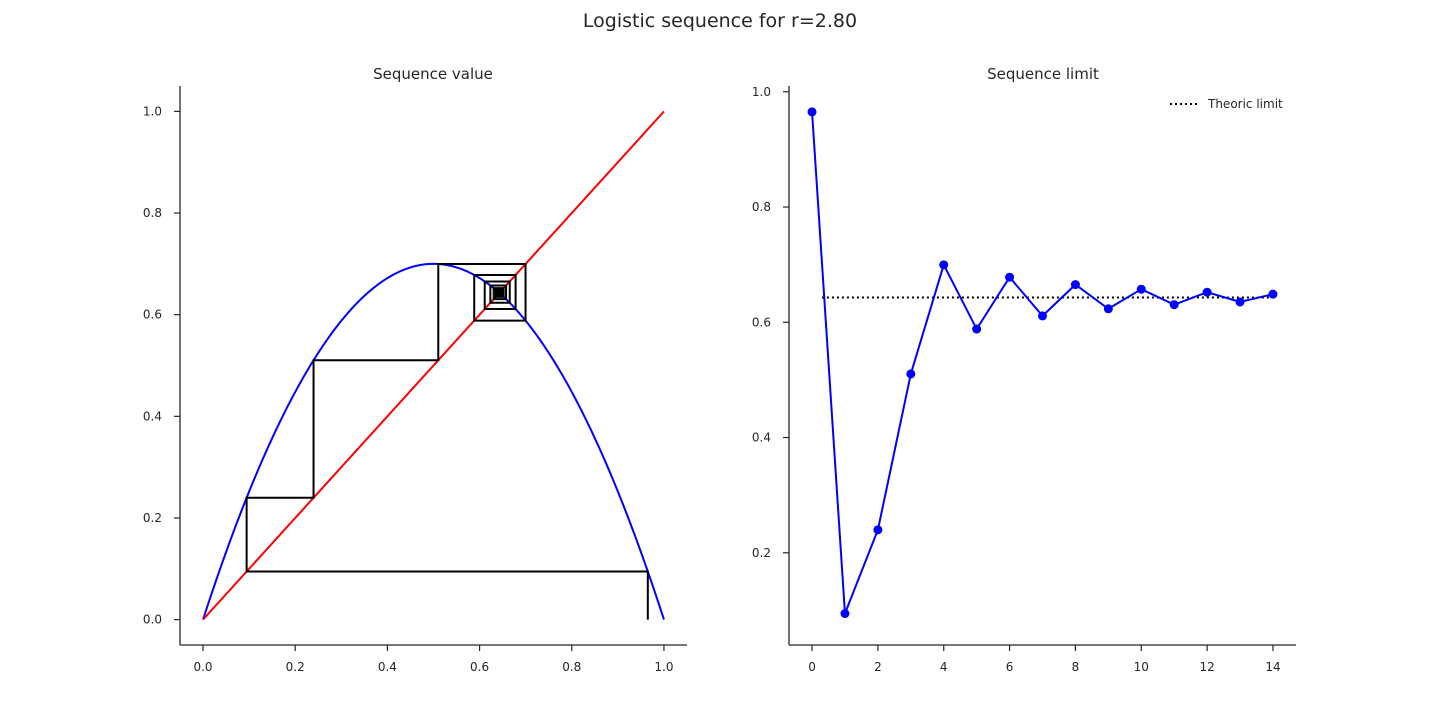 Image resolution: width=1440 pixels, height=725 pixels. I want to click on x-tick-label: 0.6, so click(479, 667).